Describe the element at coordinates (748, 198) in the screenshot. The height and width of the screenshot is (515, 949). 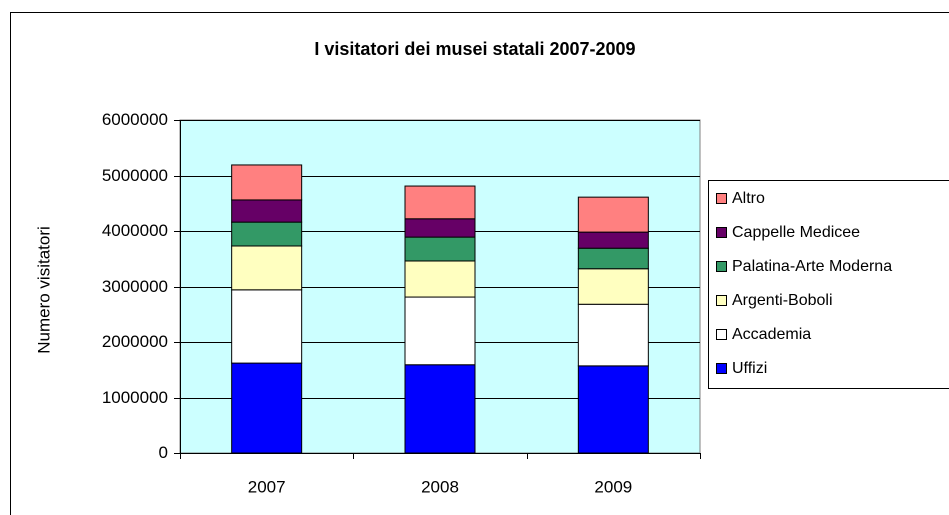
I see `legend-label: Altro` at that location.